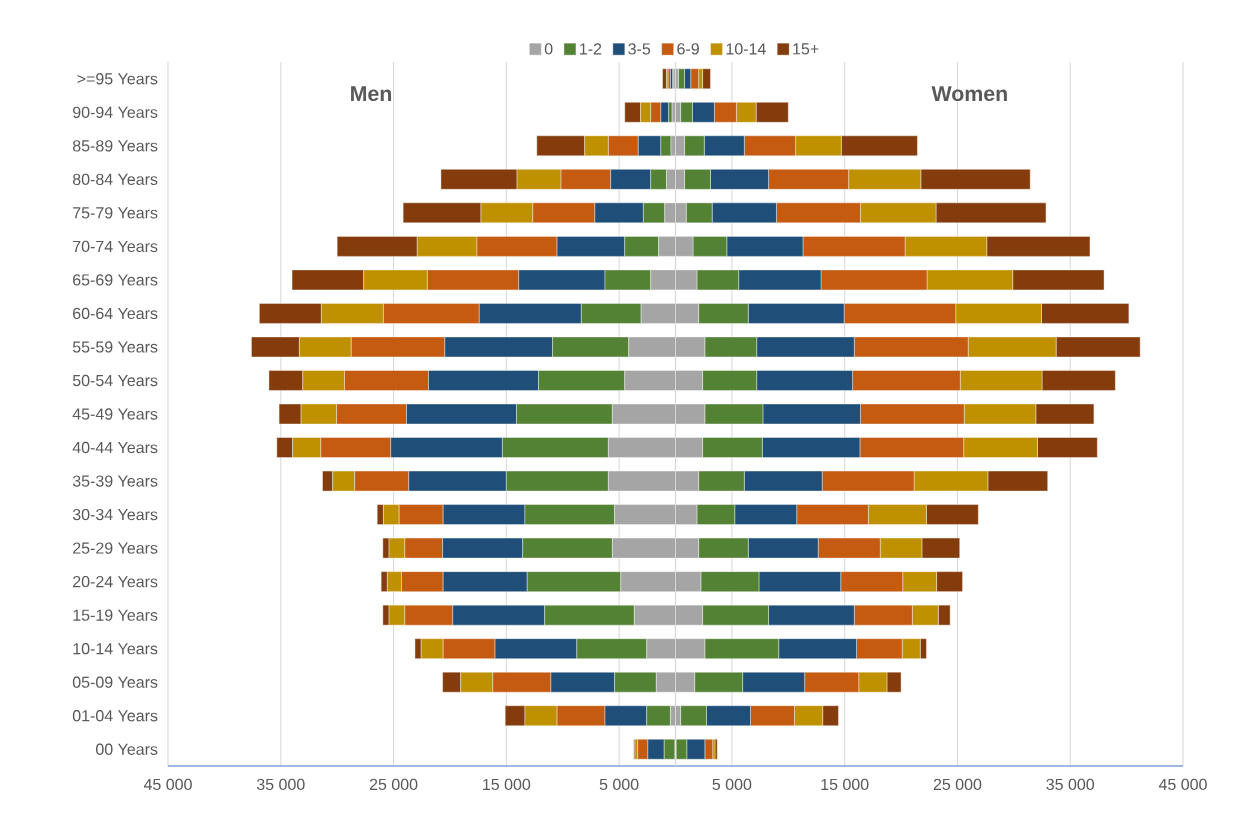 The image size is (1241, 835). What do you see at coordinates (115, 514) in the screenshot?
I see `y-tick-label: 30-34 Years` at bounding box center [115, 514].